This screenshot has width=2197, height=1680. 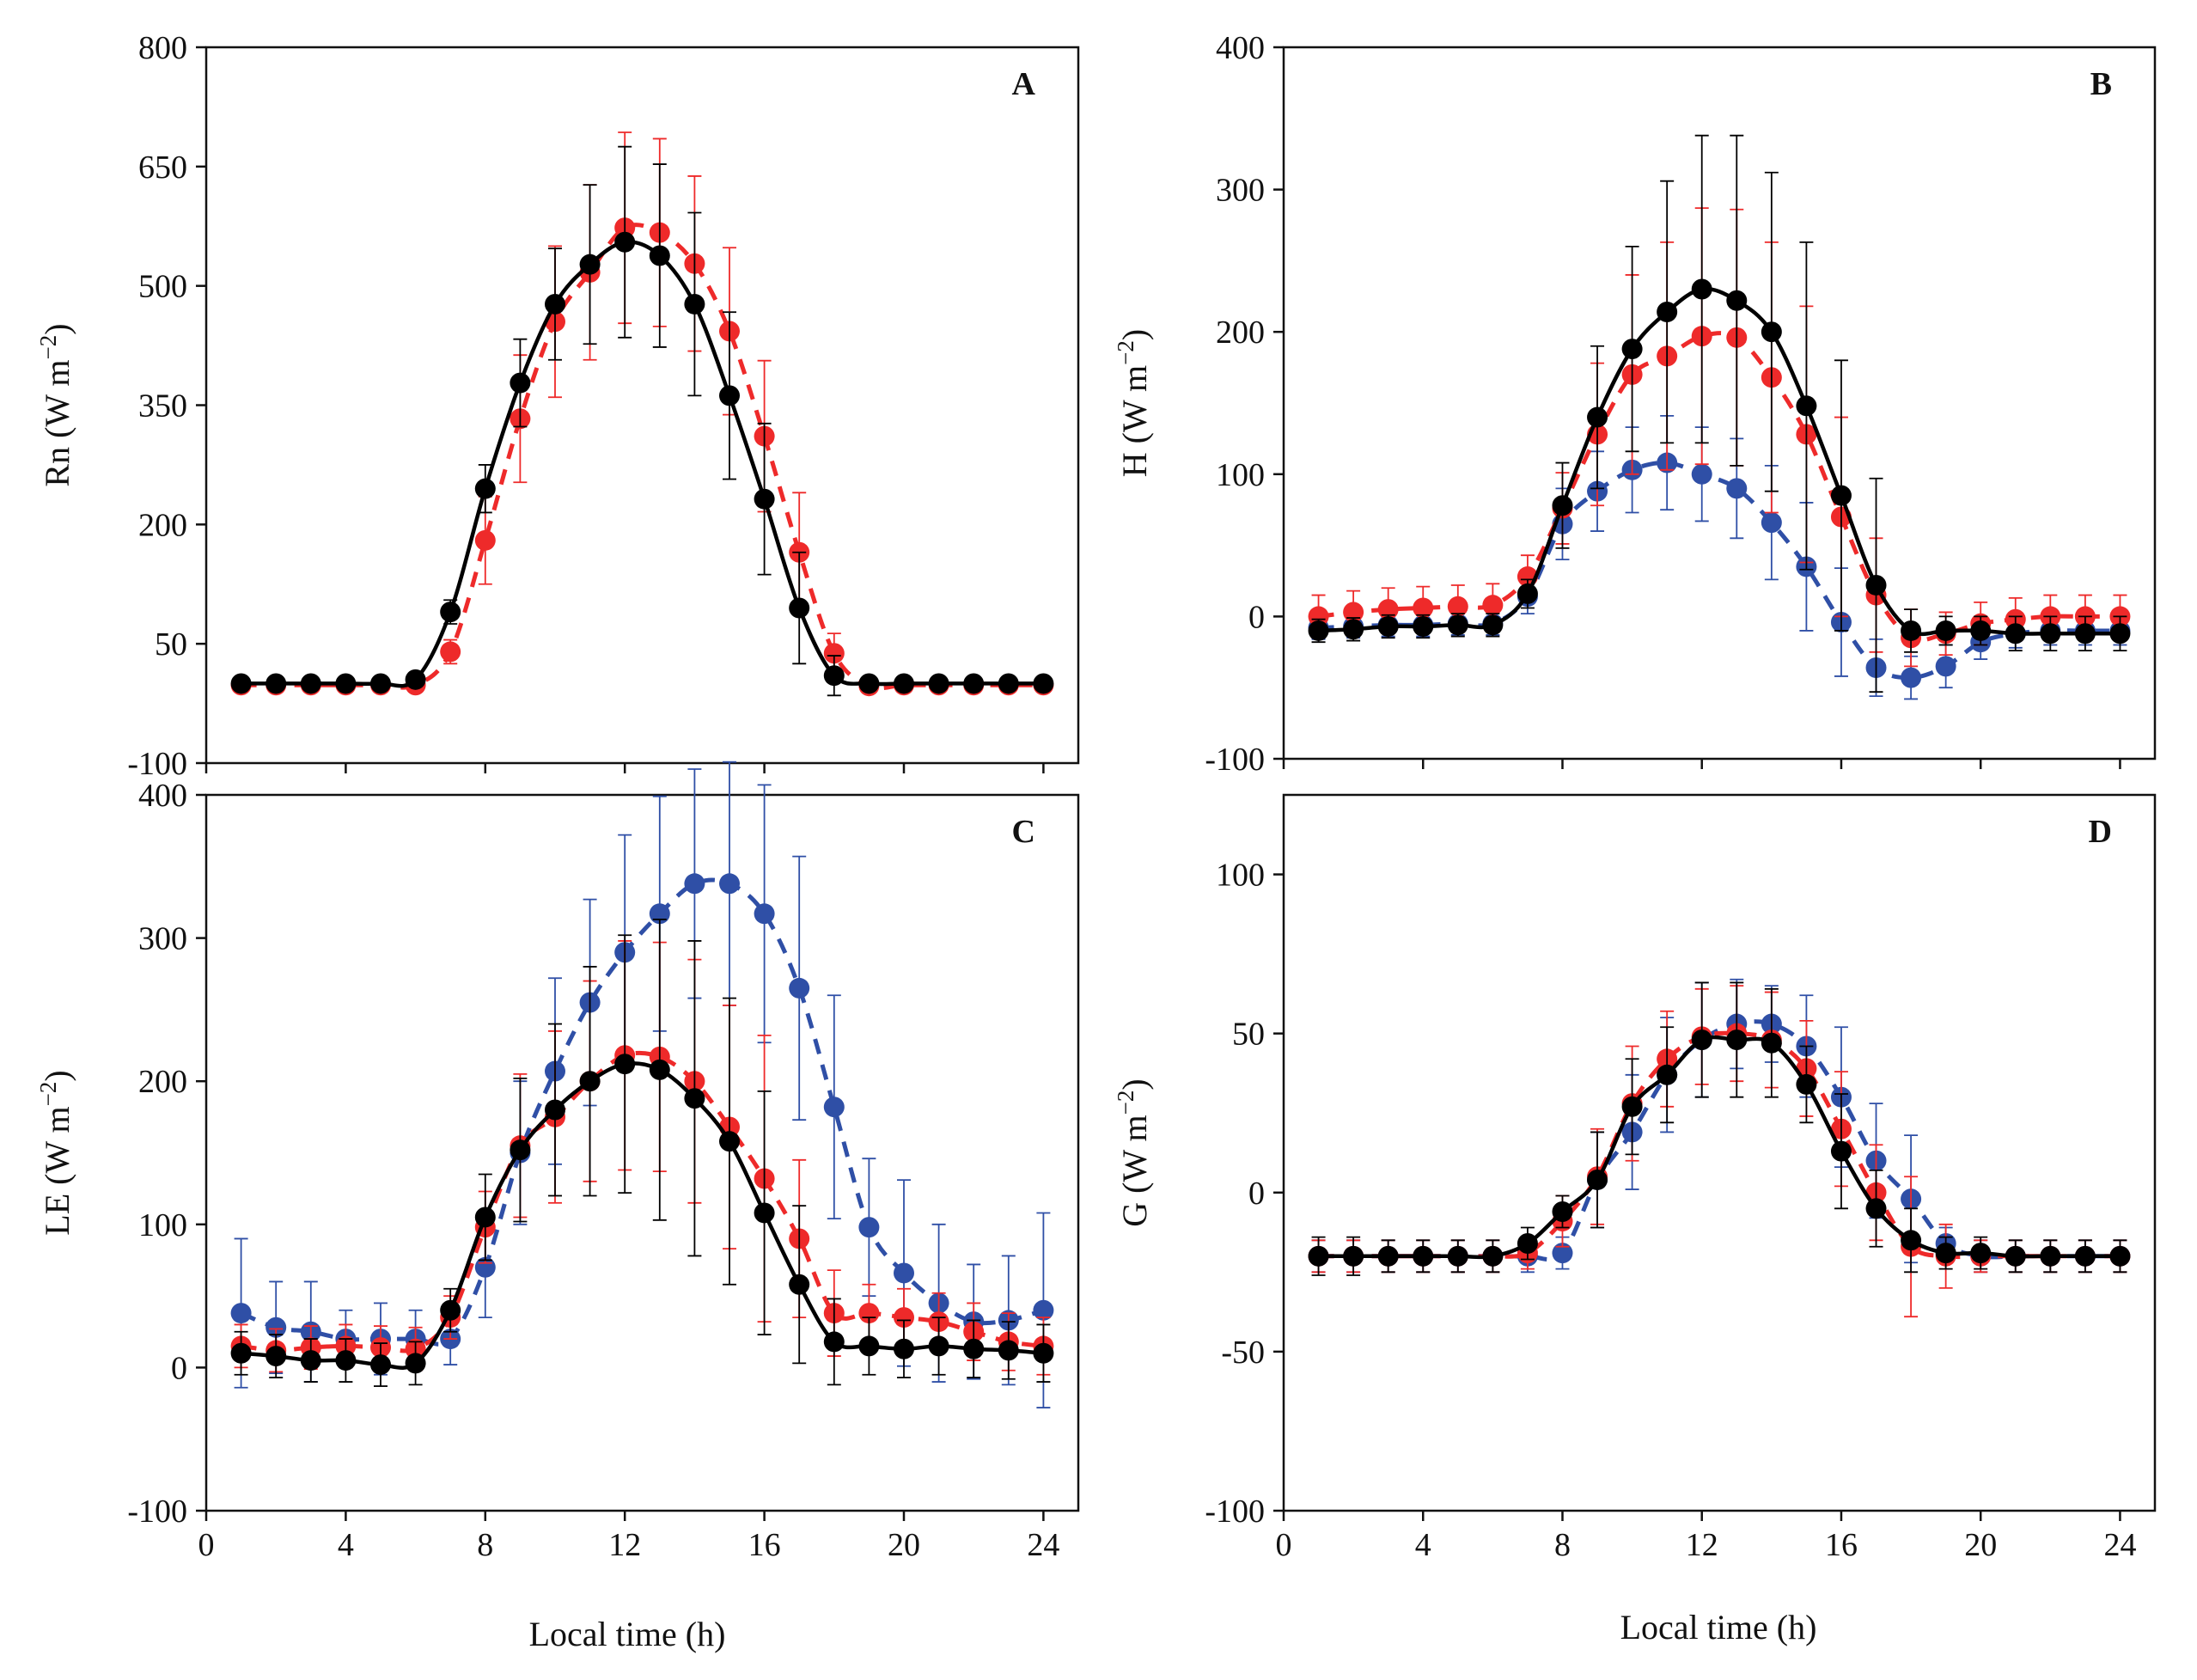 What do you see at coordinates (1243, 1353) in the screenshot?
I see `y-tick-label: -50` at bounding box center [1243, 1353].